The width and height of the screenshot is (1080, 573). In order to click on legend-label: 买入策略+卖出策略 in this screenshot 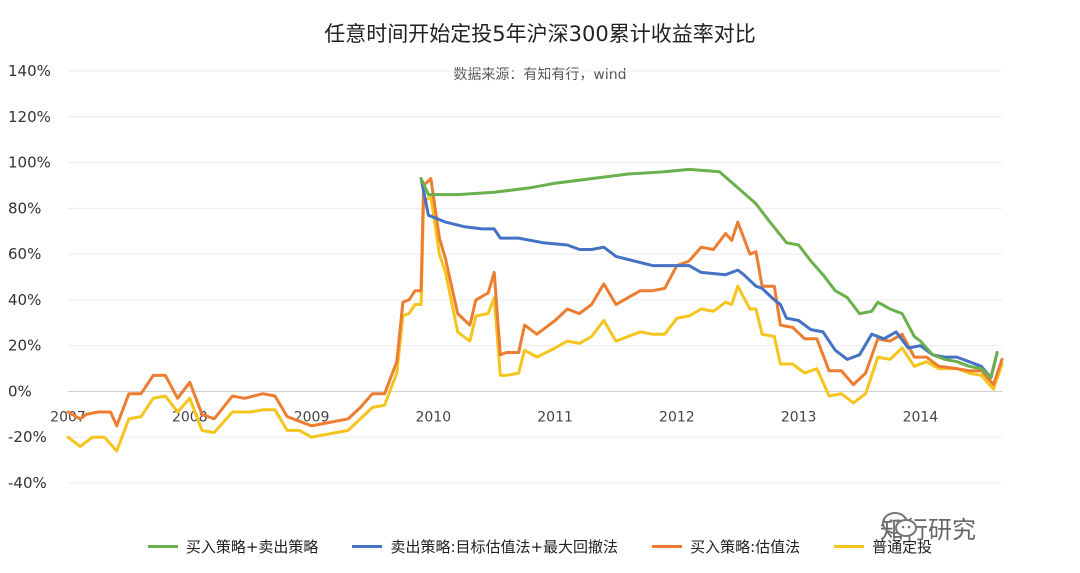, I will do `click(252, 547)`.